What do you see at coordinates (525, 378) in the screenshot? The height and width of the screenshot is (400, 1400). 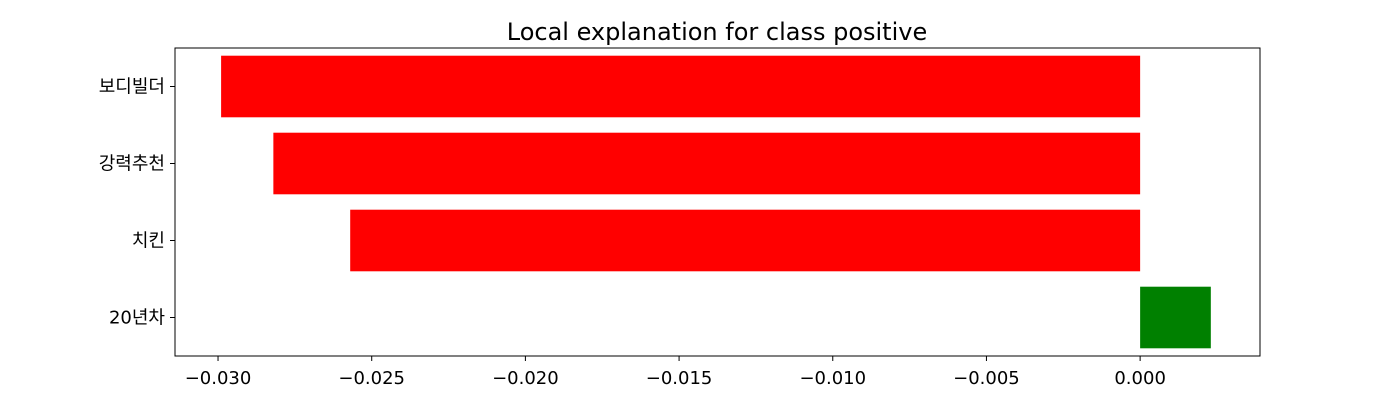 I see `x-tick-label: −0.020` at bounding box center [525, 378].